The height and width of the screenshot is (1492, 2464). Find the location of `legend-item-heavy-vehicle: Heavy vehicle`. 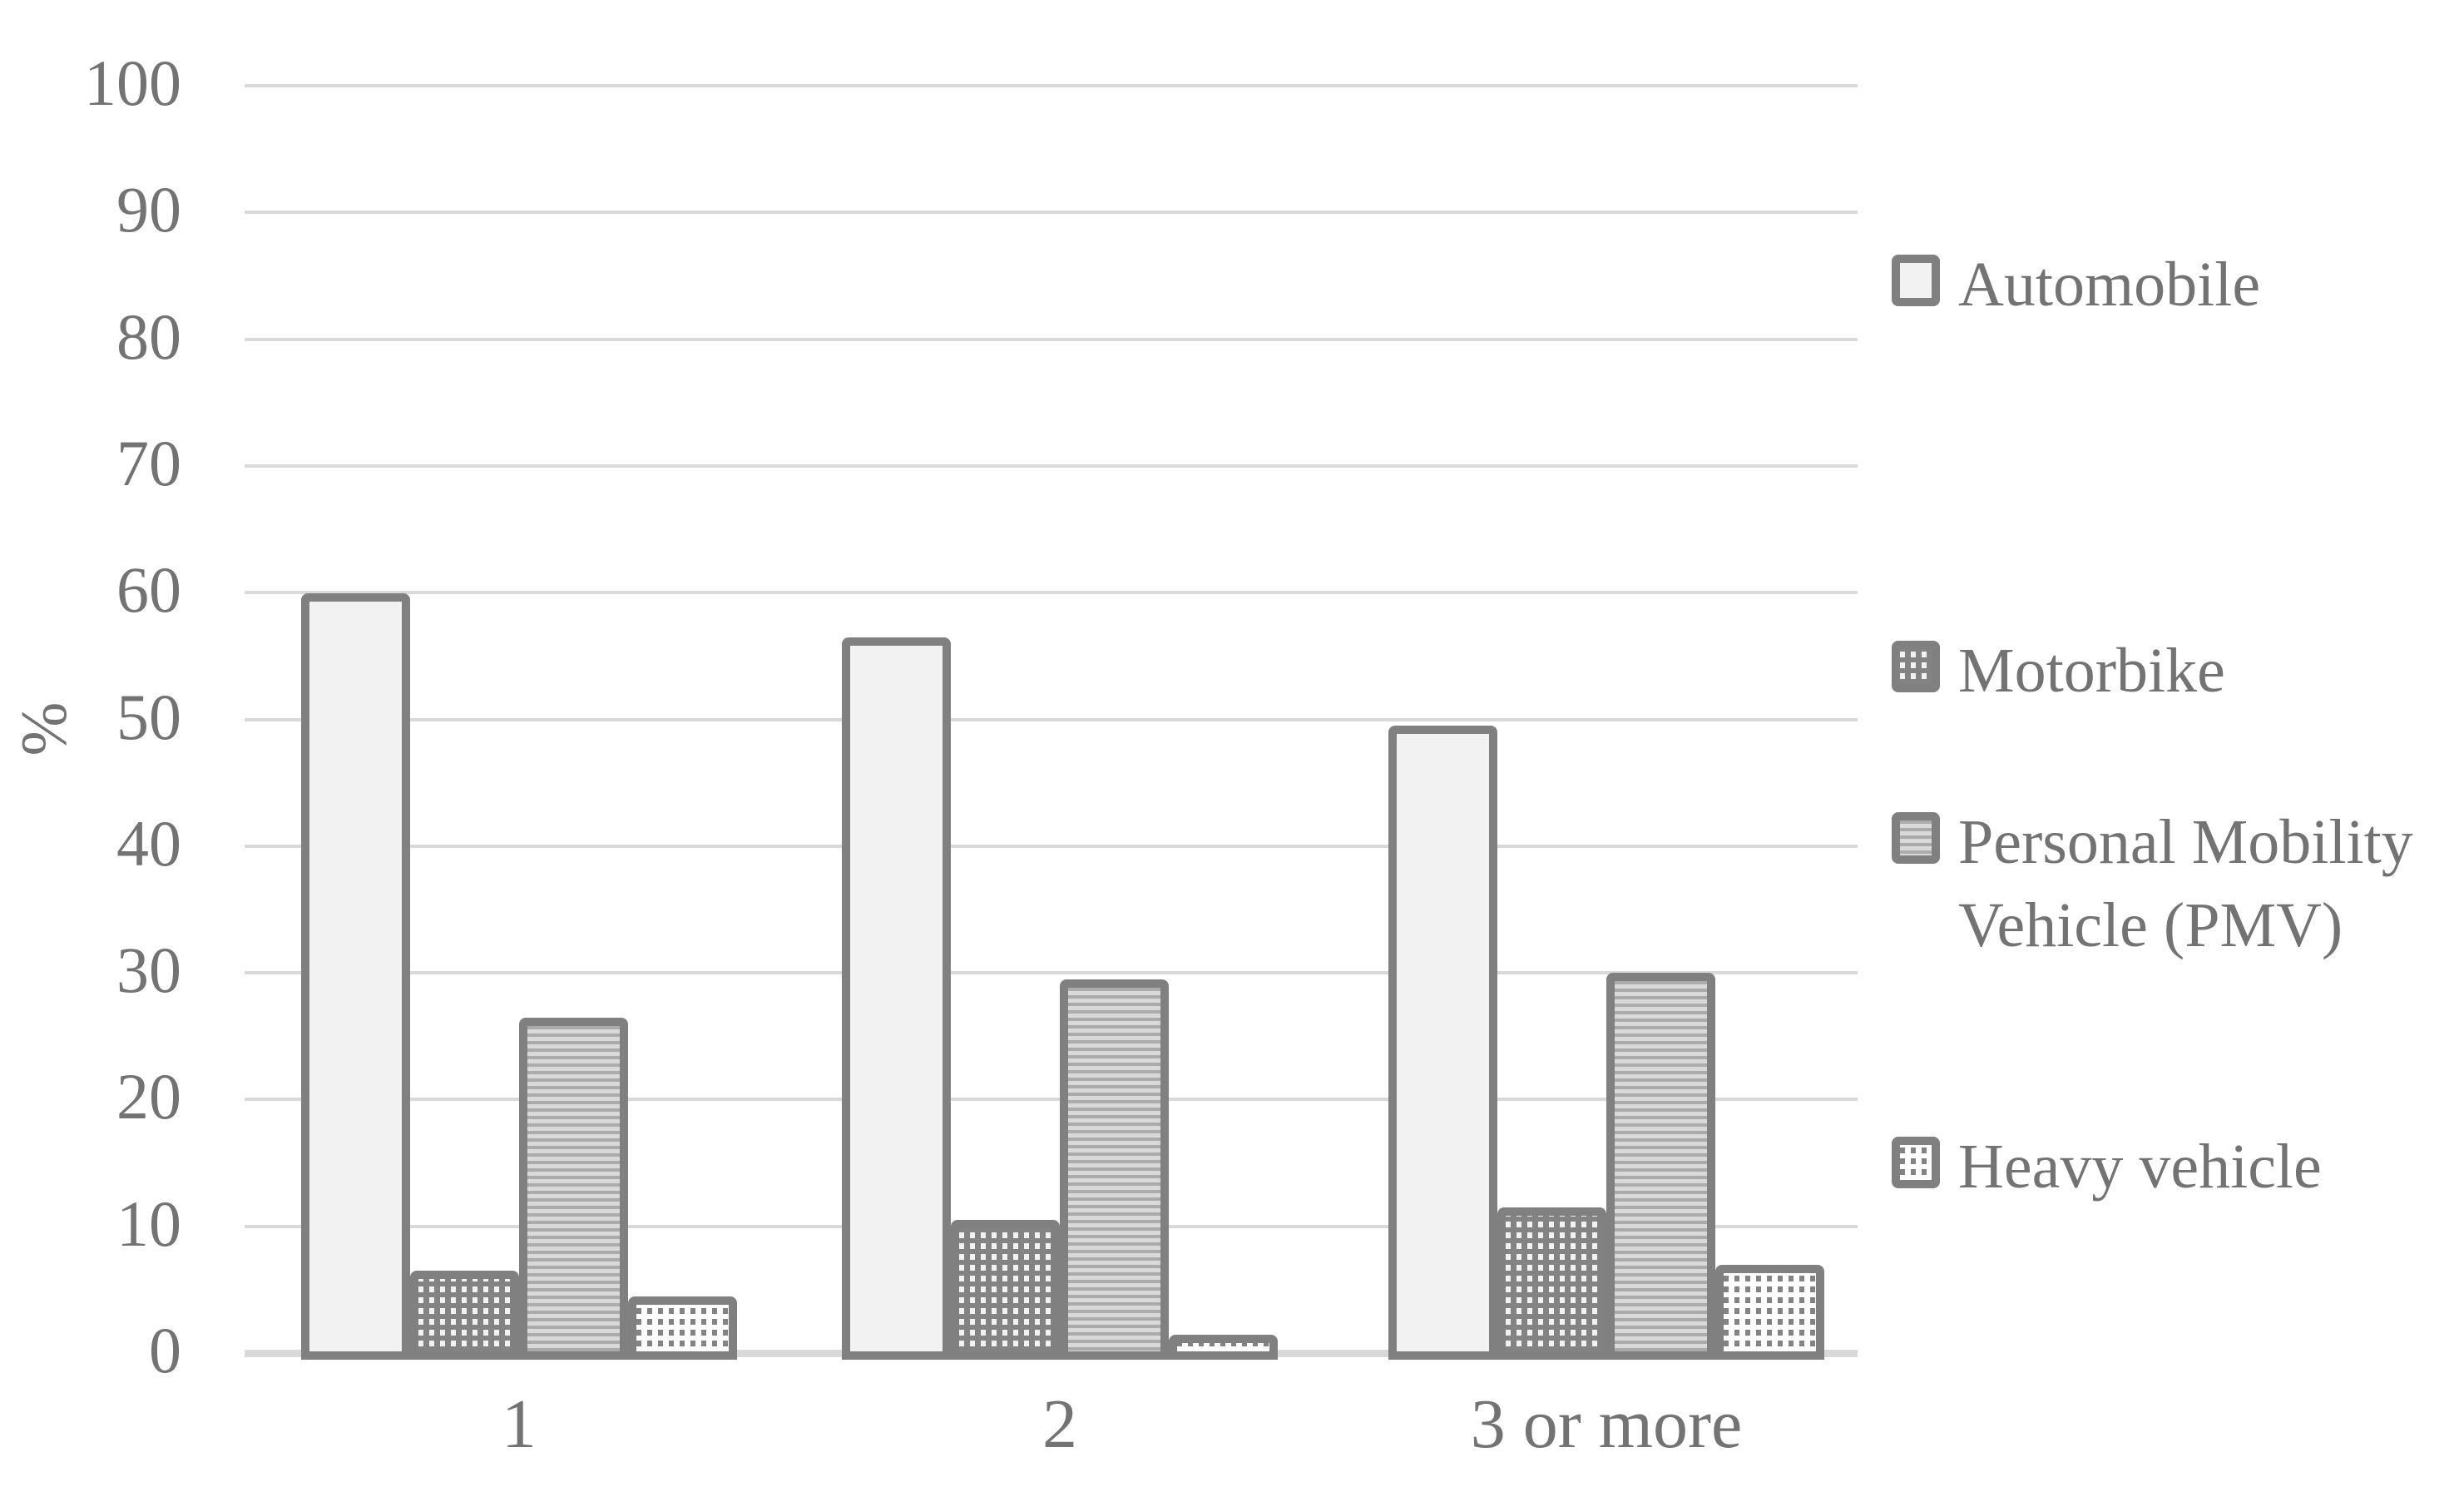

legend-item-heavy-vehicle: Heavy vehicle is located at coordinates (2107, 1166).